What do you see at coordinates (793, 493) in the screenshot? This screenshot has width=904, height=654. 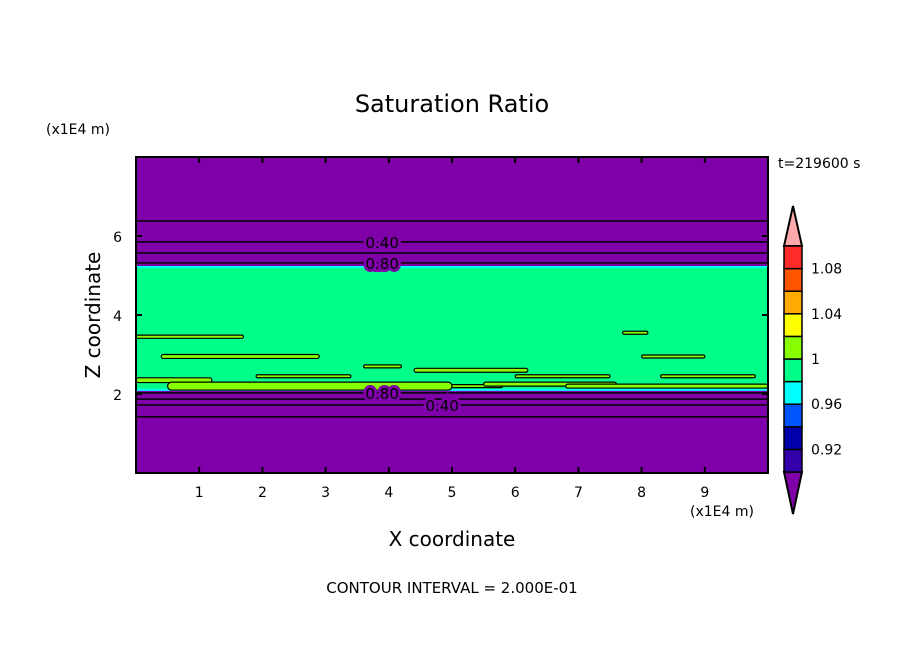 I see `colorbar-under-arrow` at bounding box center [793, 493].